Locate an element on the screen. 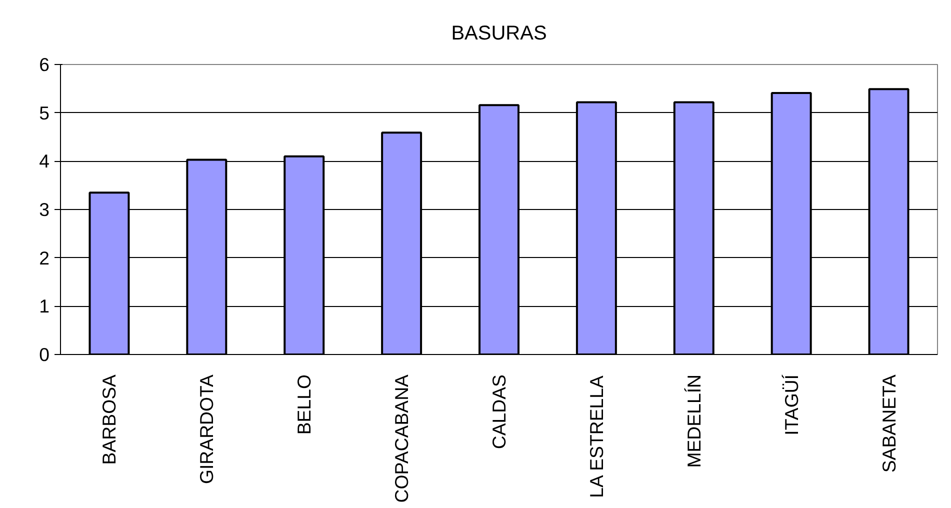  y-tick-label: 3 is located at coordinates (44, 209).